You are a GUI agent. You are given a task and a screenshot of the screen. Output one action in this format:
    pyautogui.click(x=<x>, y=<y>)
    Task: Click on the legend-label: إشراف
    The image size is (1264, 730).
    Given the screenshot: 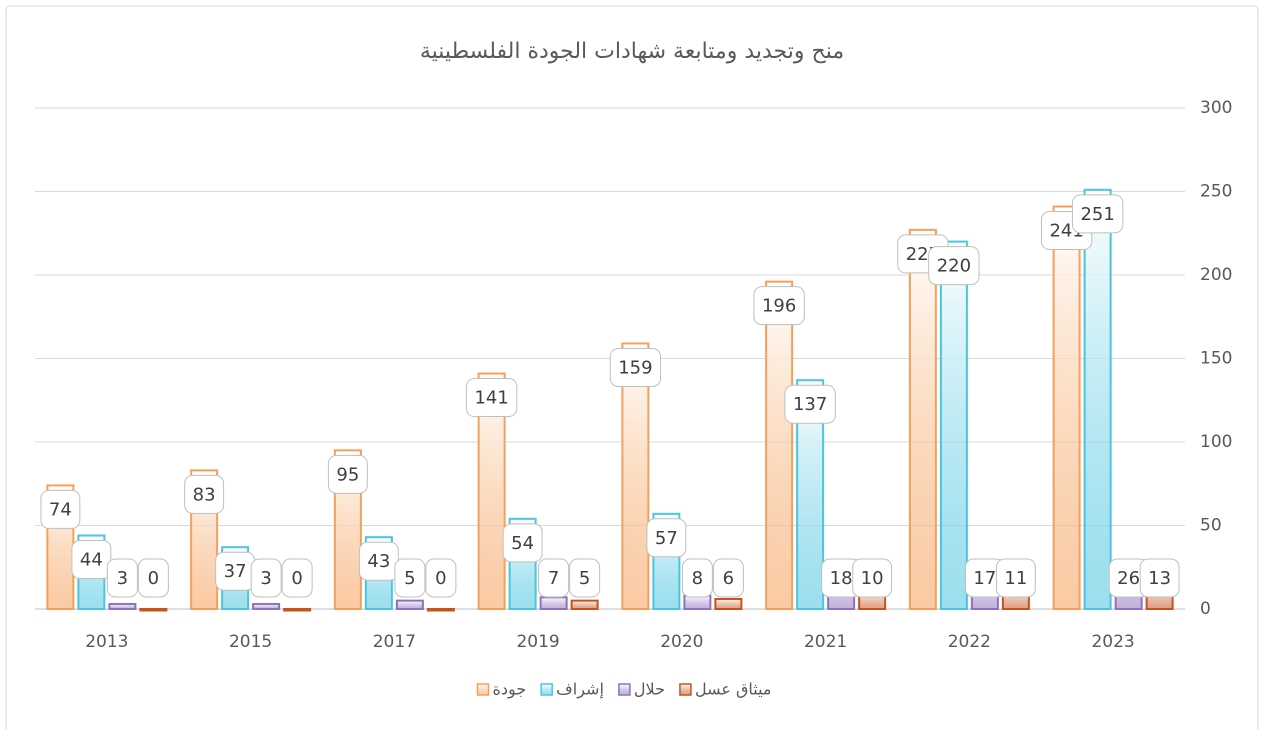 What is the action you would take?
    pyautogui.click(x=580, y=690)
    